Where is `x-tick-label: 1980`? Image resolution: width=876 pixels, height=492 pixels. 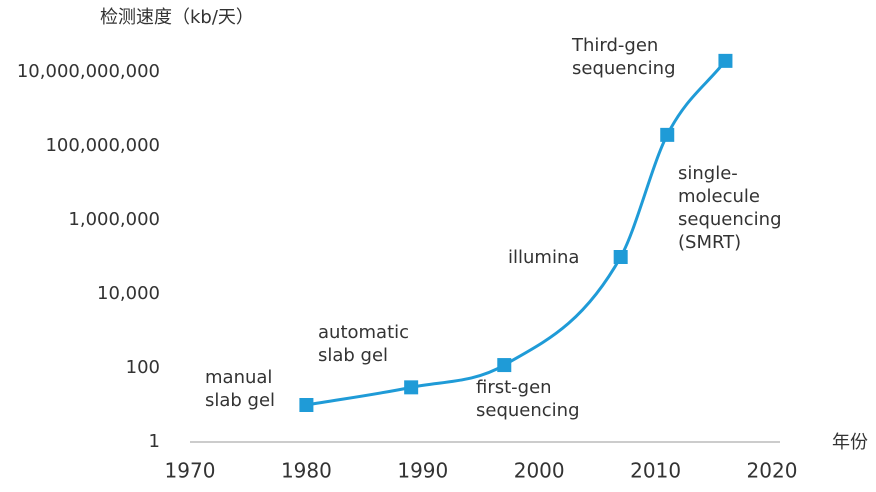 x-tick-label: 1980 is located at coordinates (306, 471).